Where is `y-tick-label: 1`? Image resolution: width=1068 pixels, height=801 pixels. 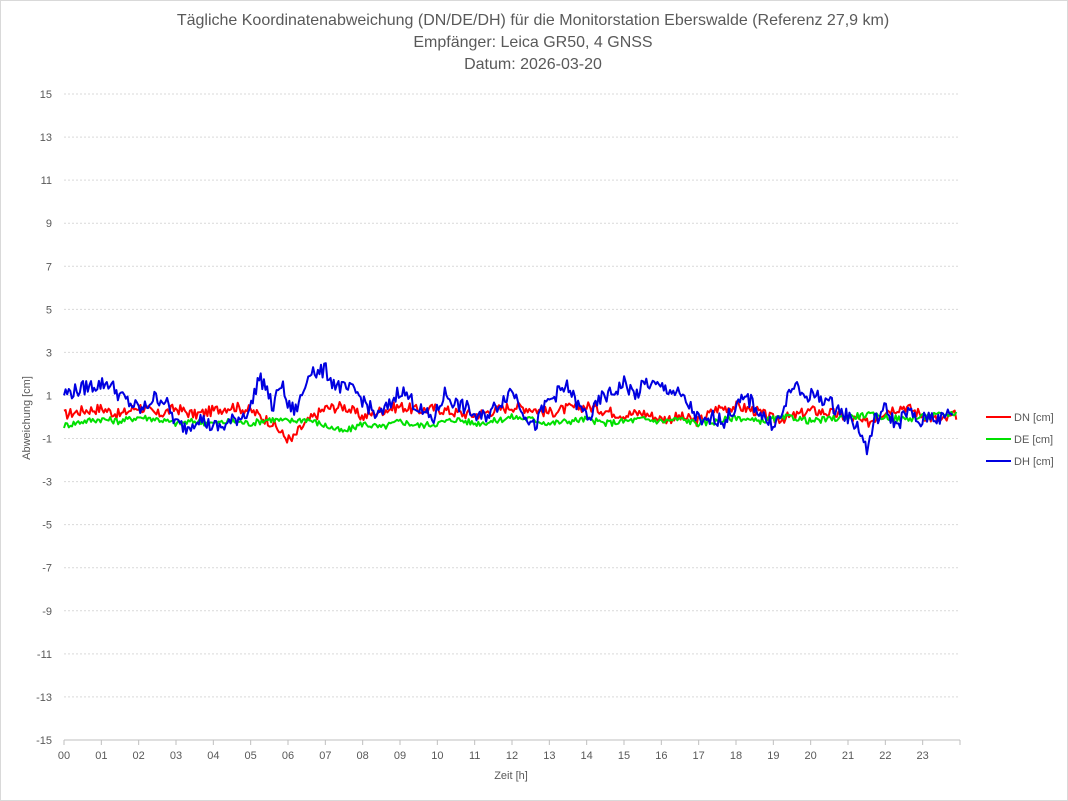 y-tick-label: 1 is located at coordinates (49, 396).